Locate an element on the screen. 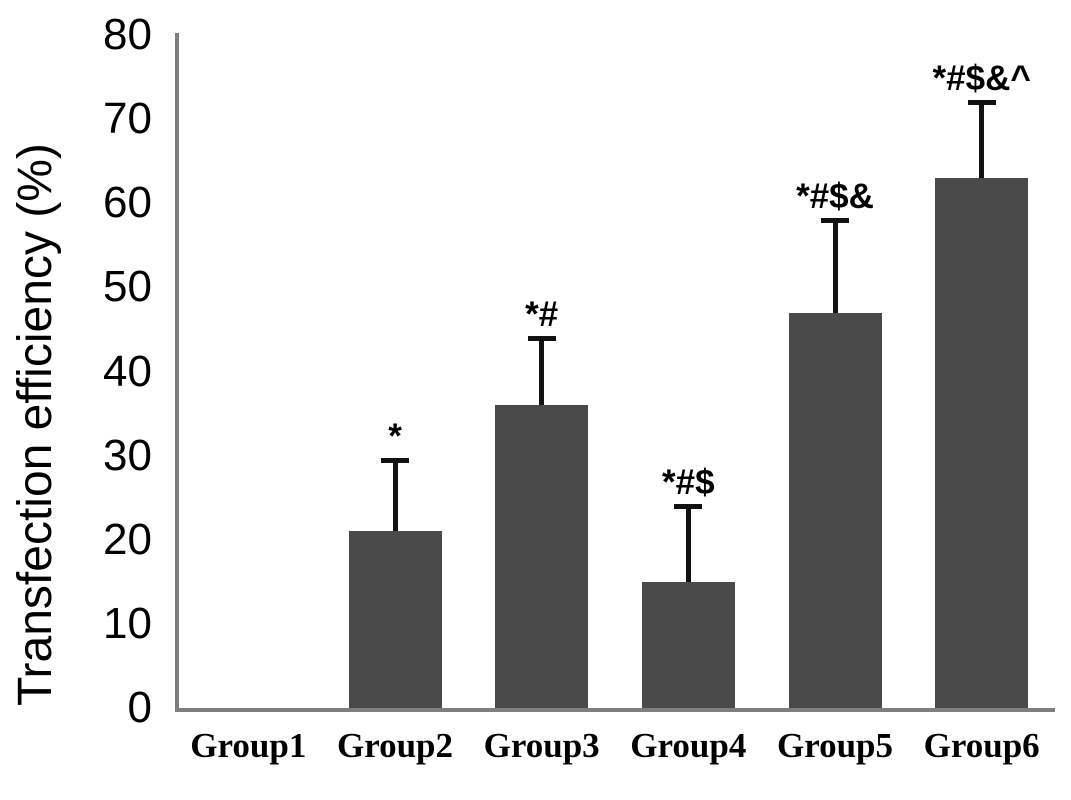  error-bar-cap-group2 is located at coordinates (395, 460).